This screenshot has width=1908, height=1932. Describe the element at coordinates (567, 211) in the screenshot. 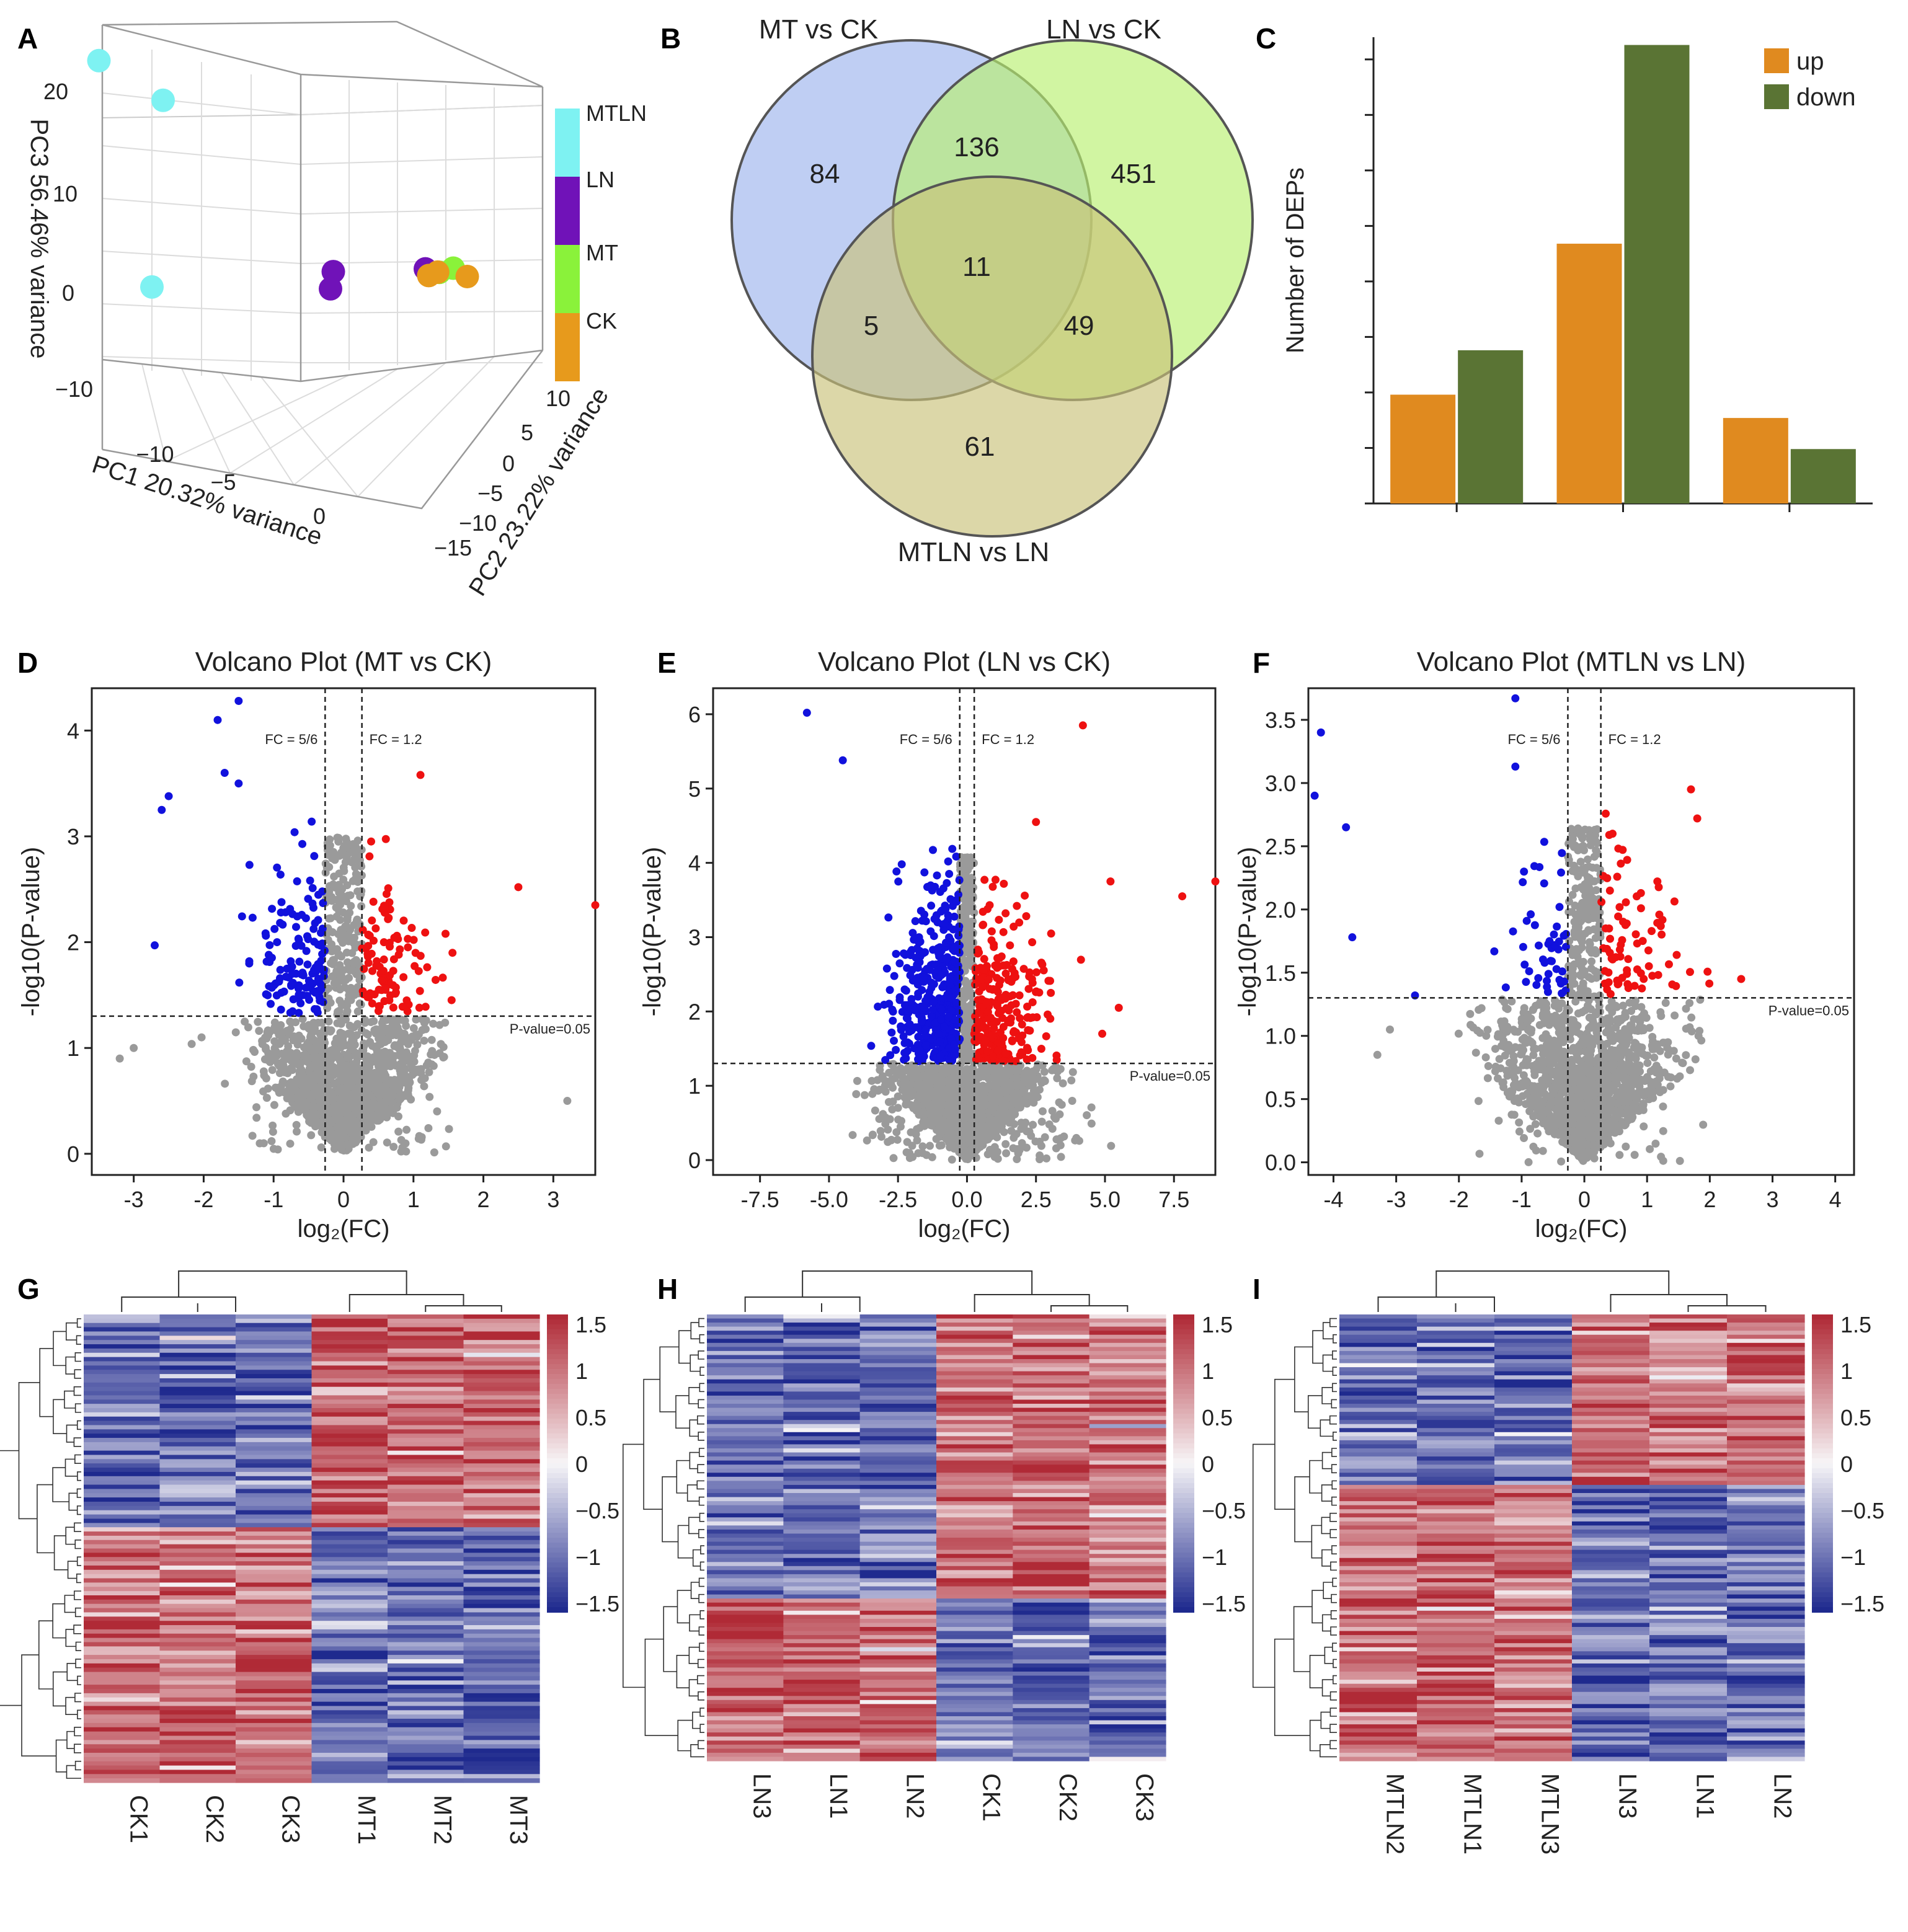

I see `legend-swatch-ln` at that location.